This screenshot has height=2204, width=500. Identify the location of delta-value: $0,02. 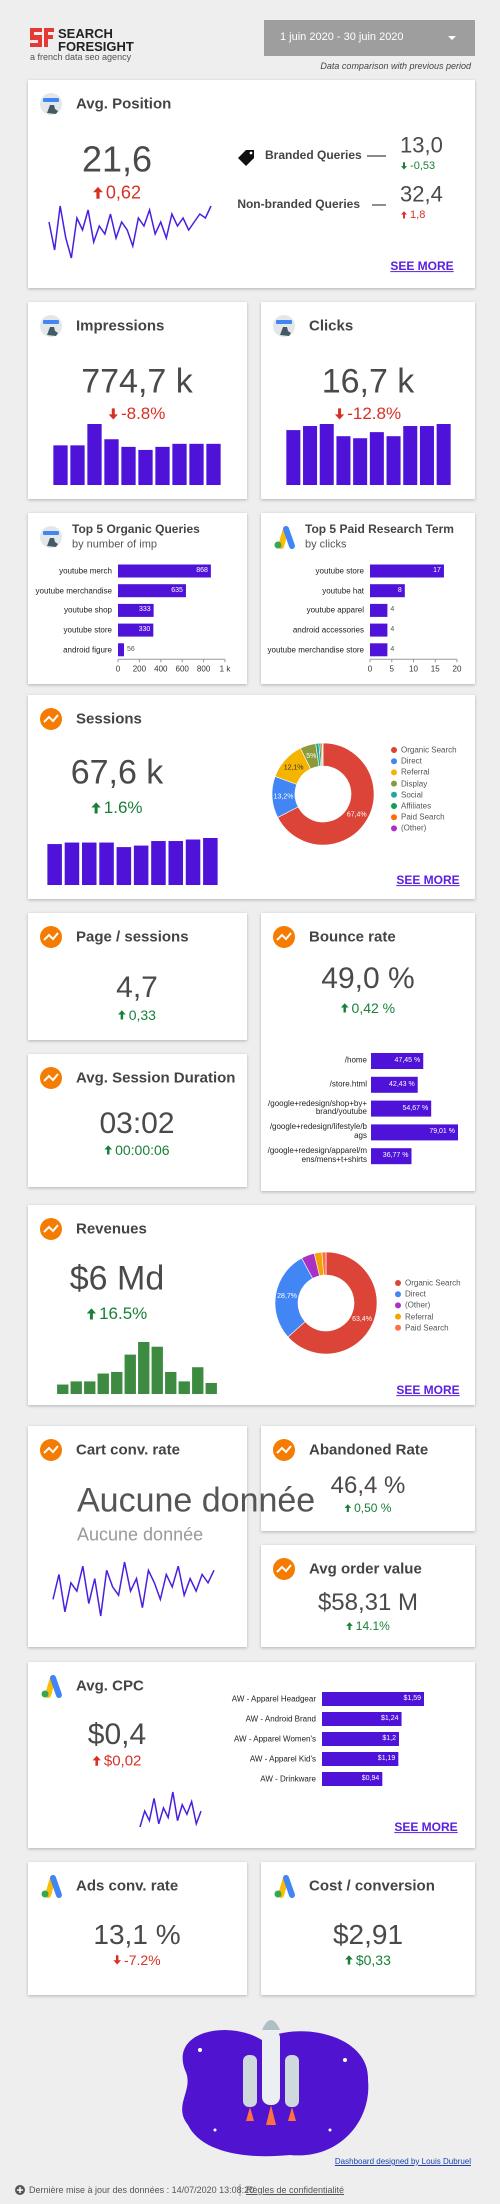
(122, 1761).